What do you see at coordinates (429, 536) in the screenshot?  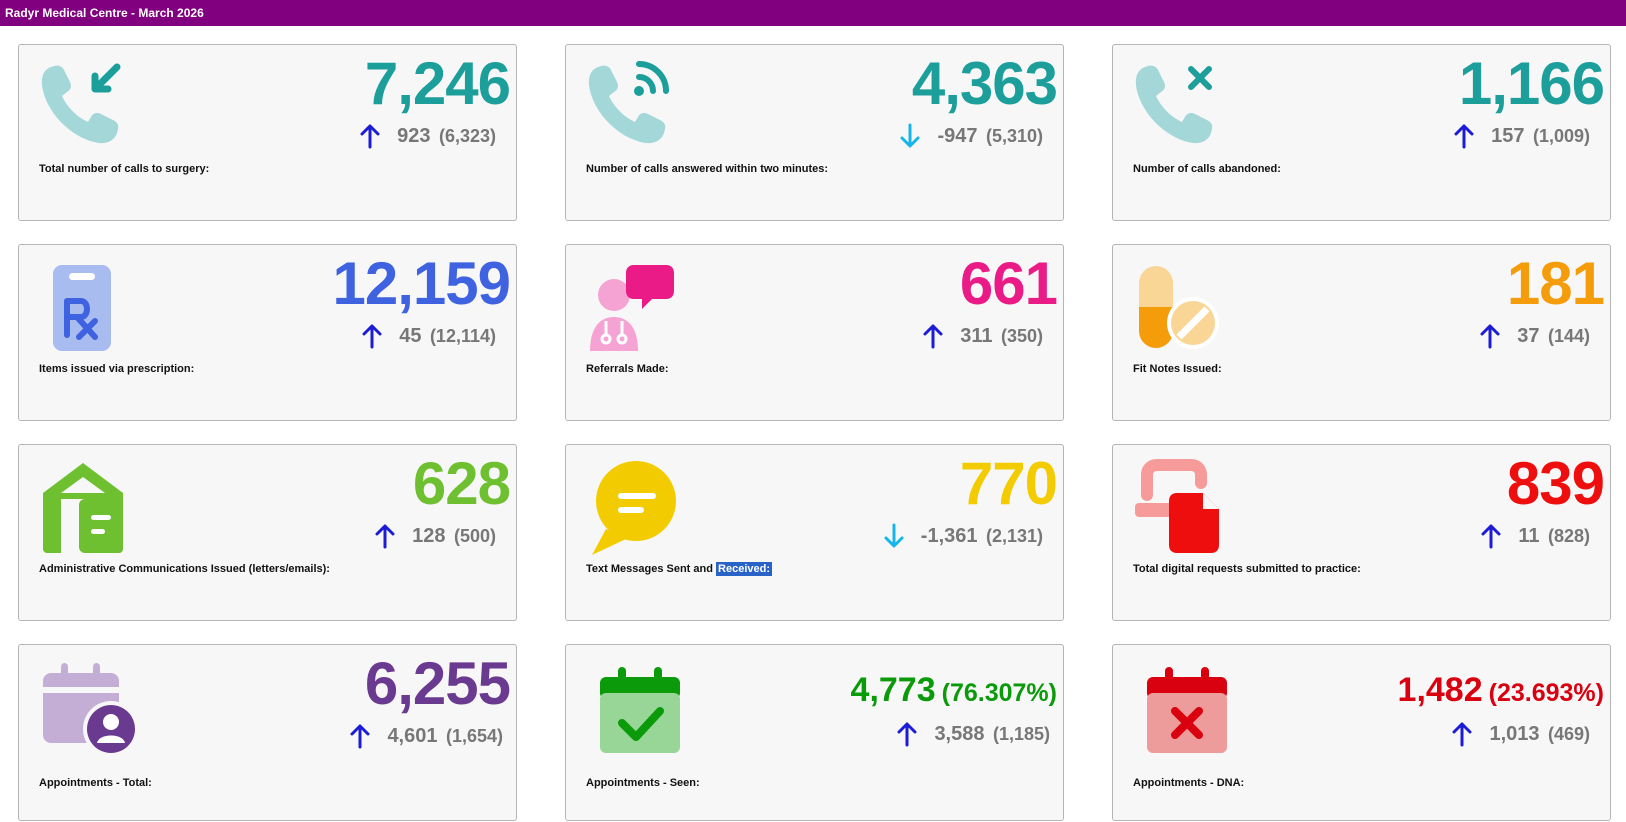 I see `stat-change: 128` at bounding box center [429, 536].